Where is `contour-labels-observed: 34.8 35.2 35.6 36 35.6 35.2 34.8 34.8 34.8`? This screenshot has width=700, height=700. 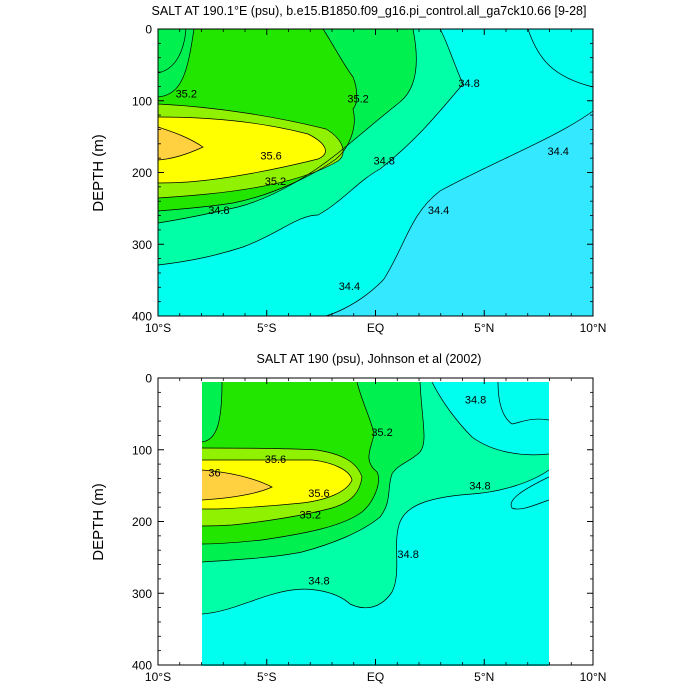
contour-labels-observed: 34.8 35.2 35.6 36 35.6 35.2 34.8 34.8 34.8 is located at coordinates (349, 491).